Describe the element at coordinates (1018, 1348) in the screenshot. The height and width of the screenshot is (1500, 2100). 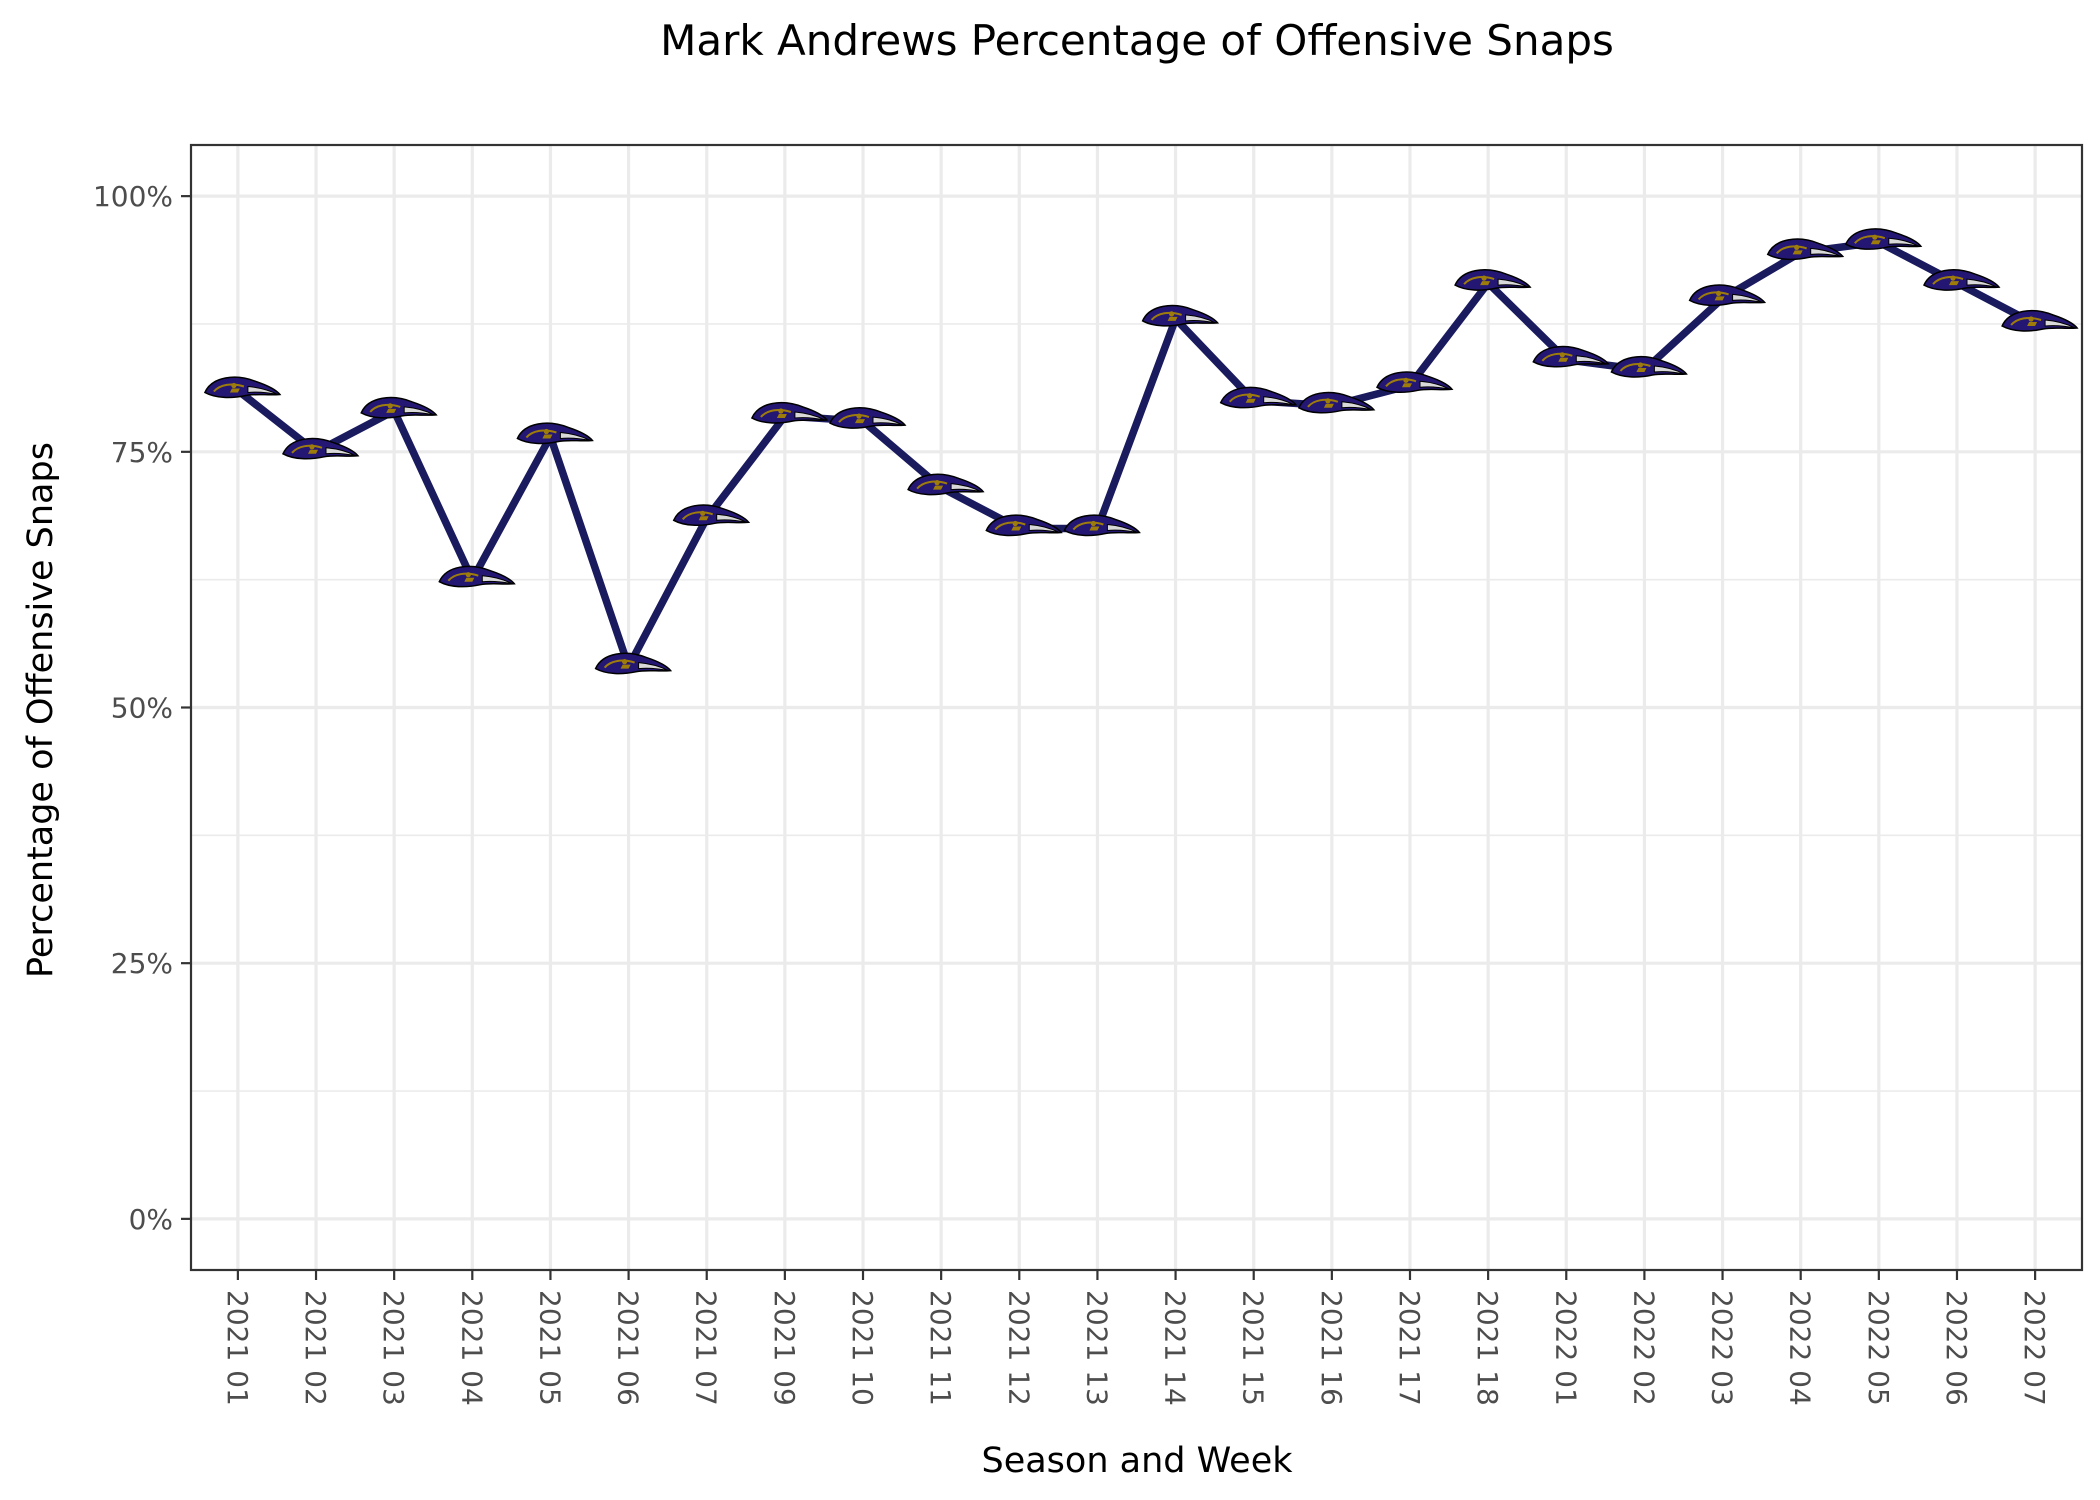
I see `x-tick-label: 2021 12` at that location.